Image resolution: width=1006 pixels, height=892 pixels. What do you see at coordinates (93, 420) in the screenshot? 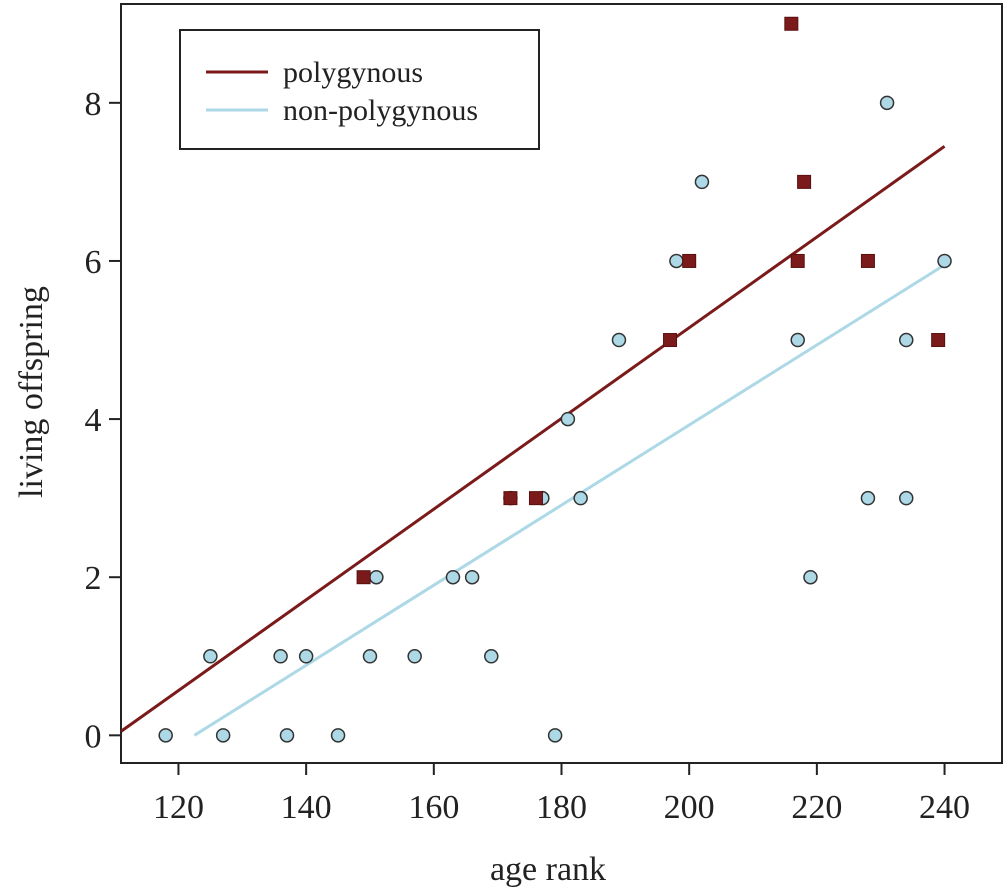
I see `y-tick-label-4: 4` at bounding box center [93, 420].